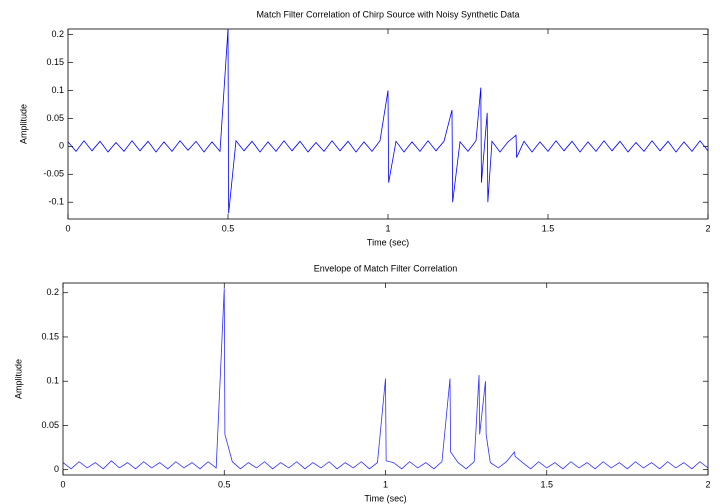 Image resolution: width=720 pixels, height=504 pixels. I want to click on chart-title: Envelope of Match Filter Correlation, so click(386, 268).